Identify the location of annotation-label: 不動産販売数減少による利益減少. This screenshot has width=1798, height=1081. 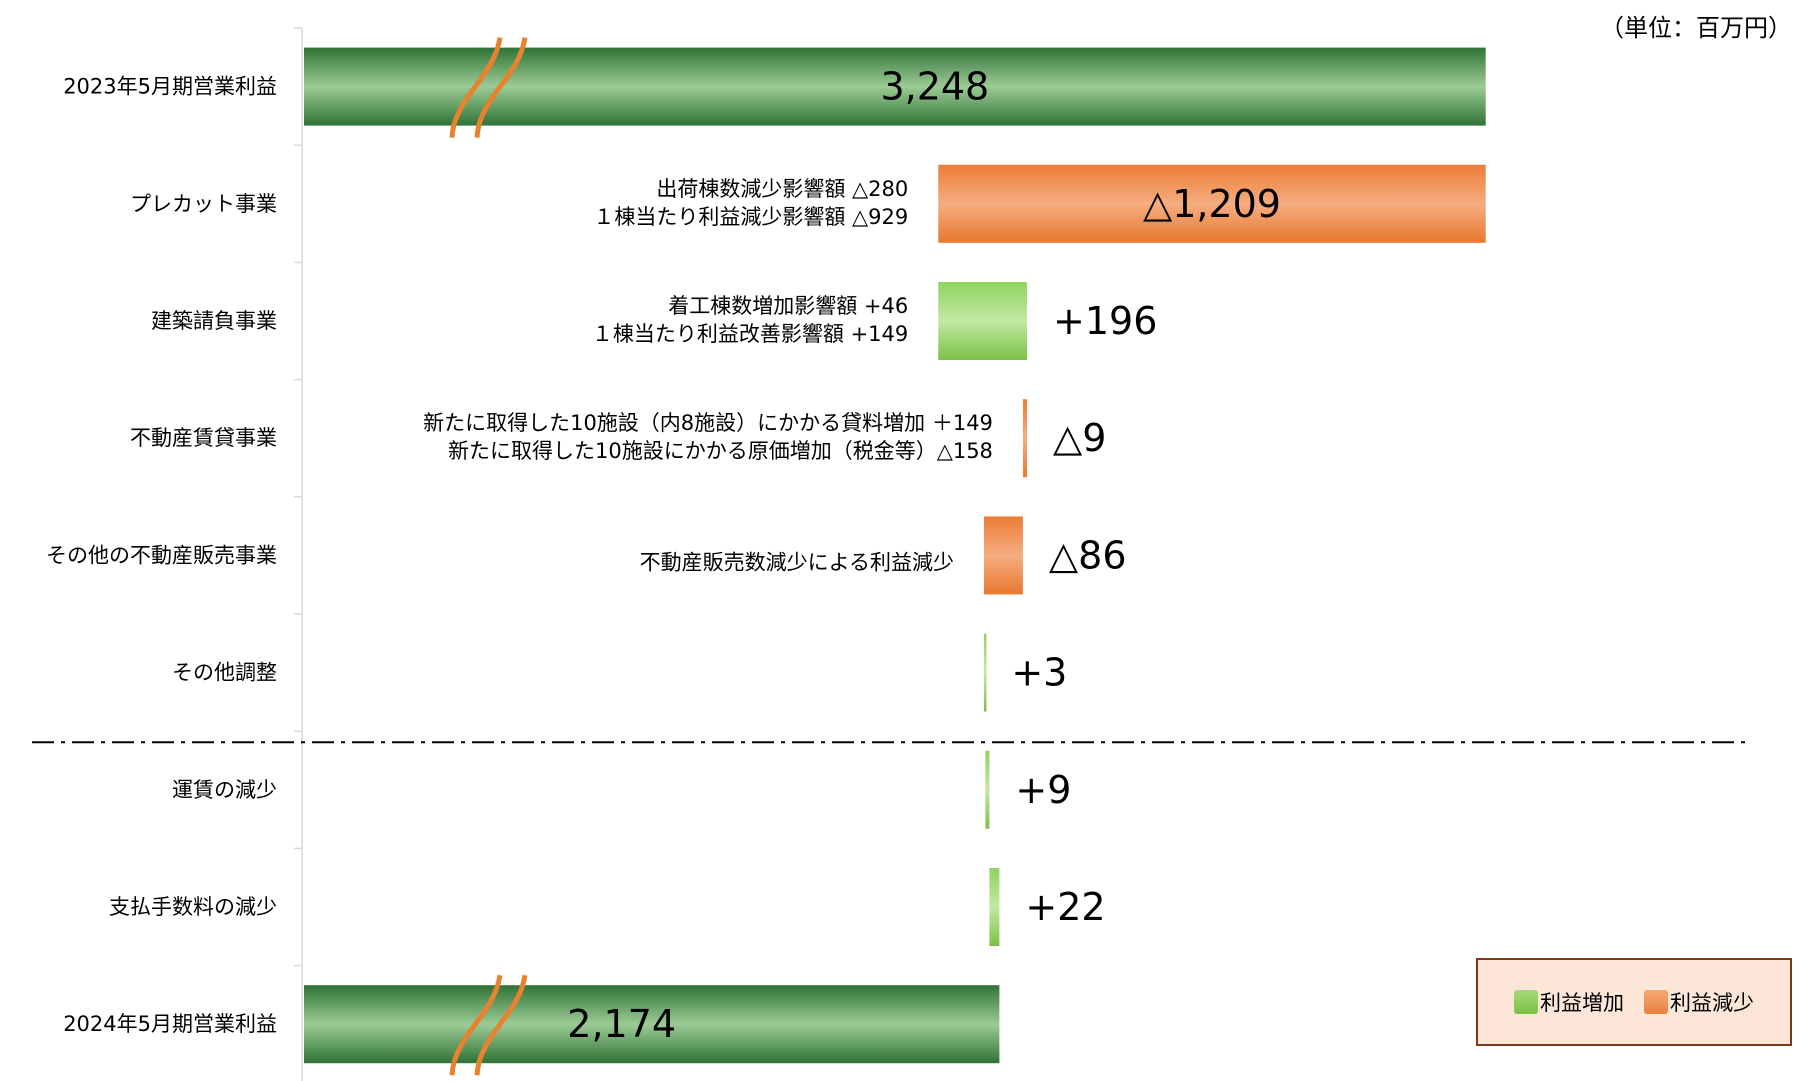
(797, 562).